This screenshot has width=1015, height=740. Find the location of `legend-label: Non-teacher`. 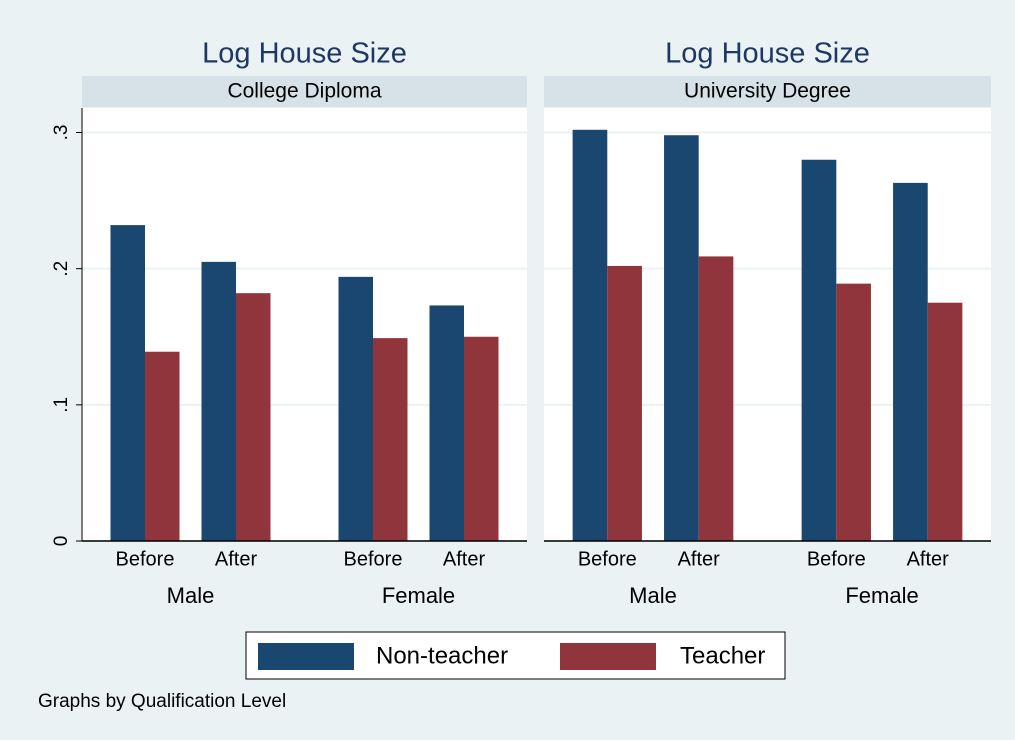

legend-label: Non-teacher is located at coordinates (442, 655).